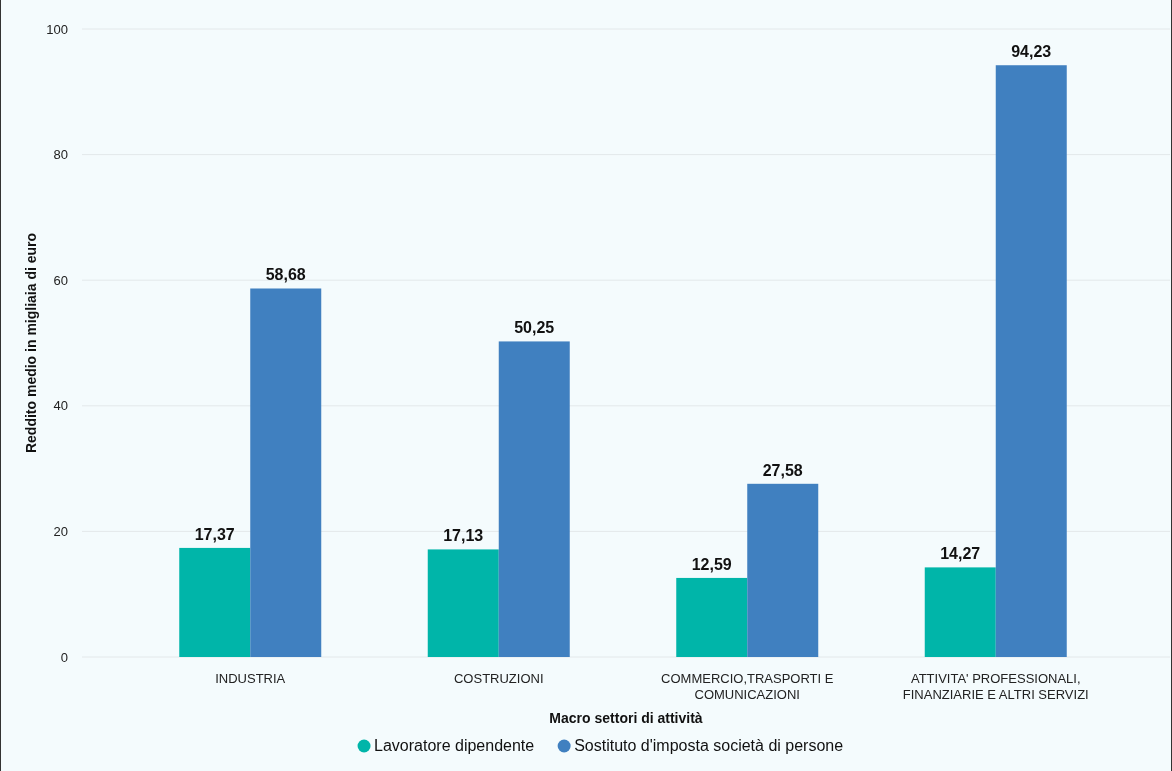  I want to click on y-tick-label: 40, so click(60, 406).